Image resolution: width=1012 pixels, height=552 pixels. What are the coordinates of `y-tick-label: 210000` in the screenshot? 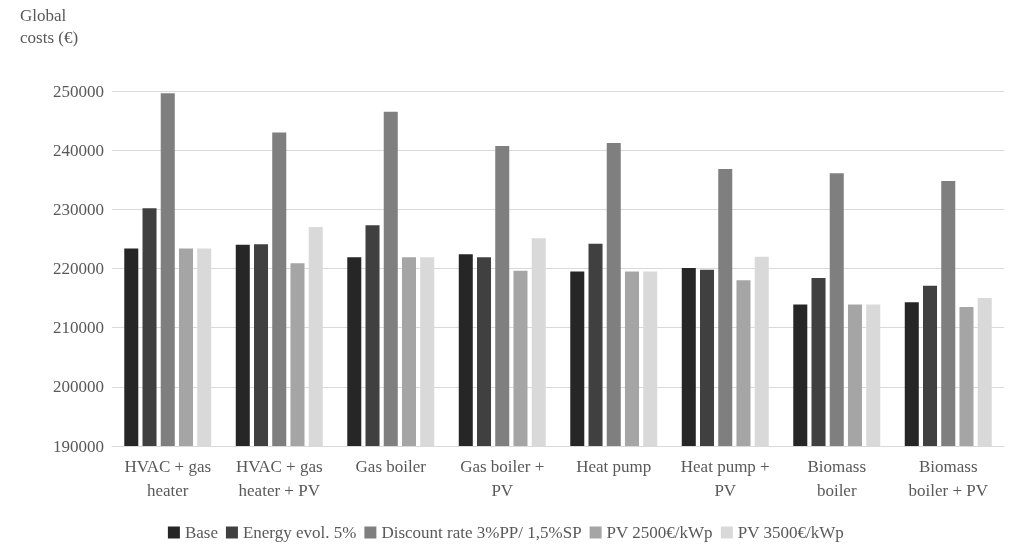 It's located at (78, 328).